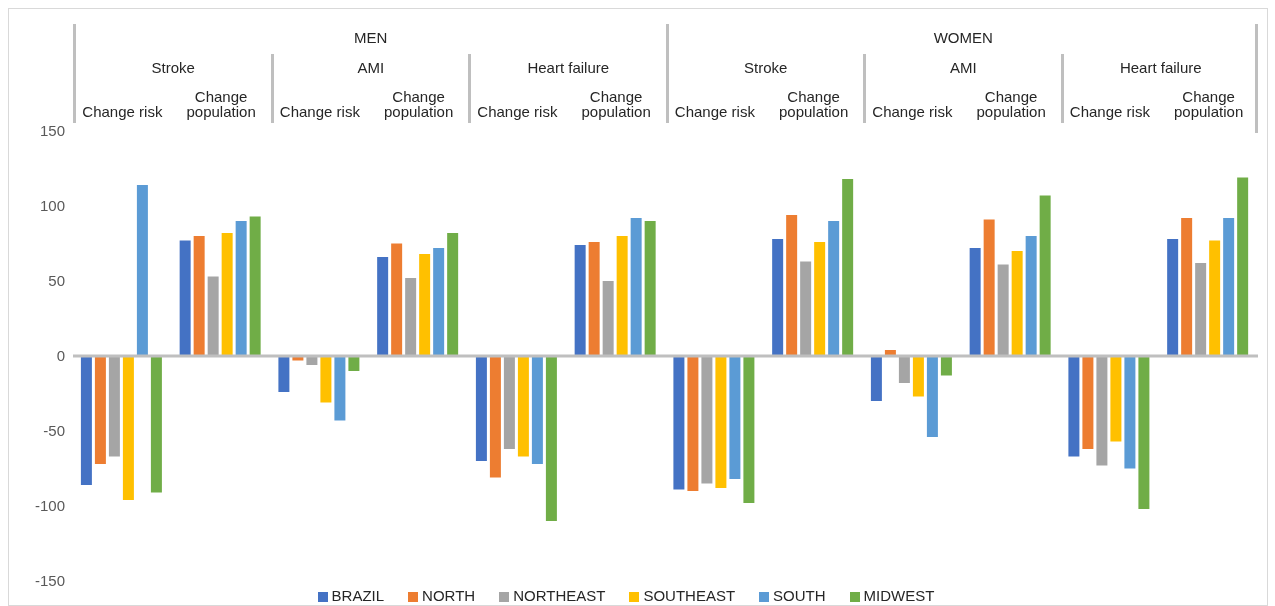 The width and height of the screenshot is (1275, 606). What do you see at coordinates (371, 37) in the screenshot?
I see `text: MEN` at bounding box center [371, 37].